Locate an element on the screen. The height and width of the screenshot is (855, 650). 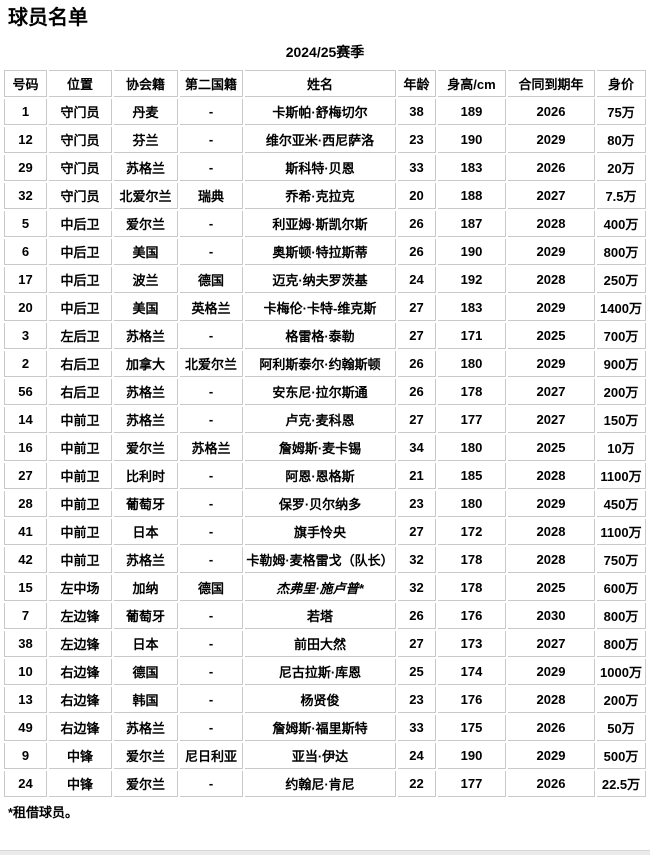
cell-age: 34 is located at coordinates (417, 448).